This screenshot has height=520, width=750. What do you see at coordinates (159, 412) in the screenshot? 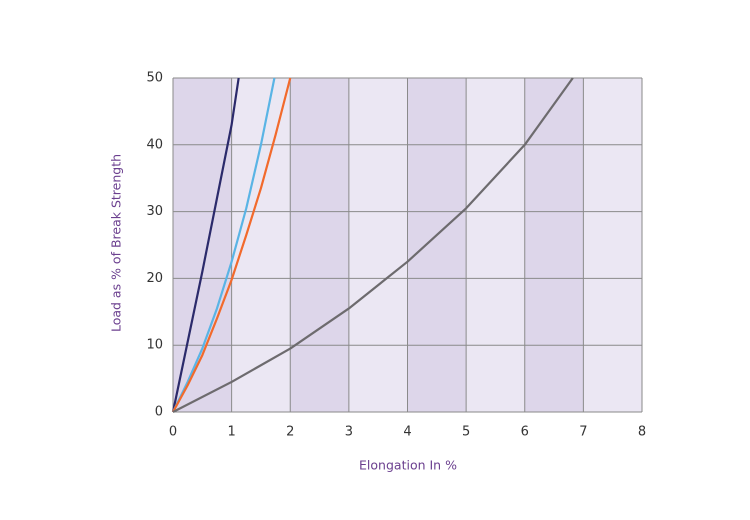
I see `y-tick-label: 0` at bounding box center [159, 412].